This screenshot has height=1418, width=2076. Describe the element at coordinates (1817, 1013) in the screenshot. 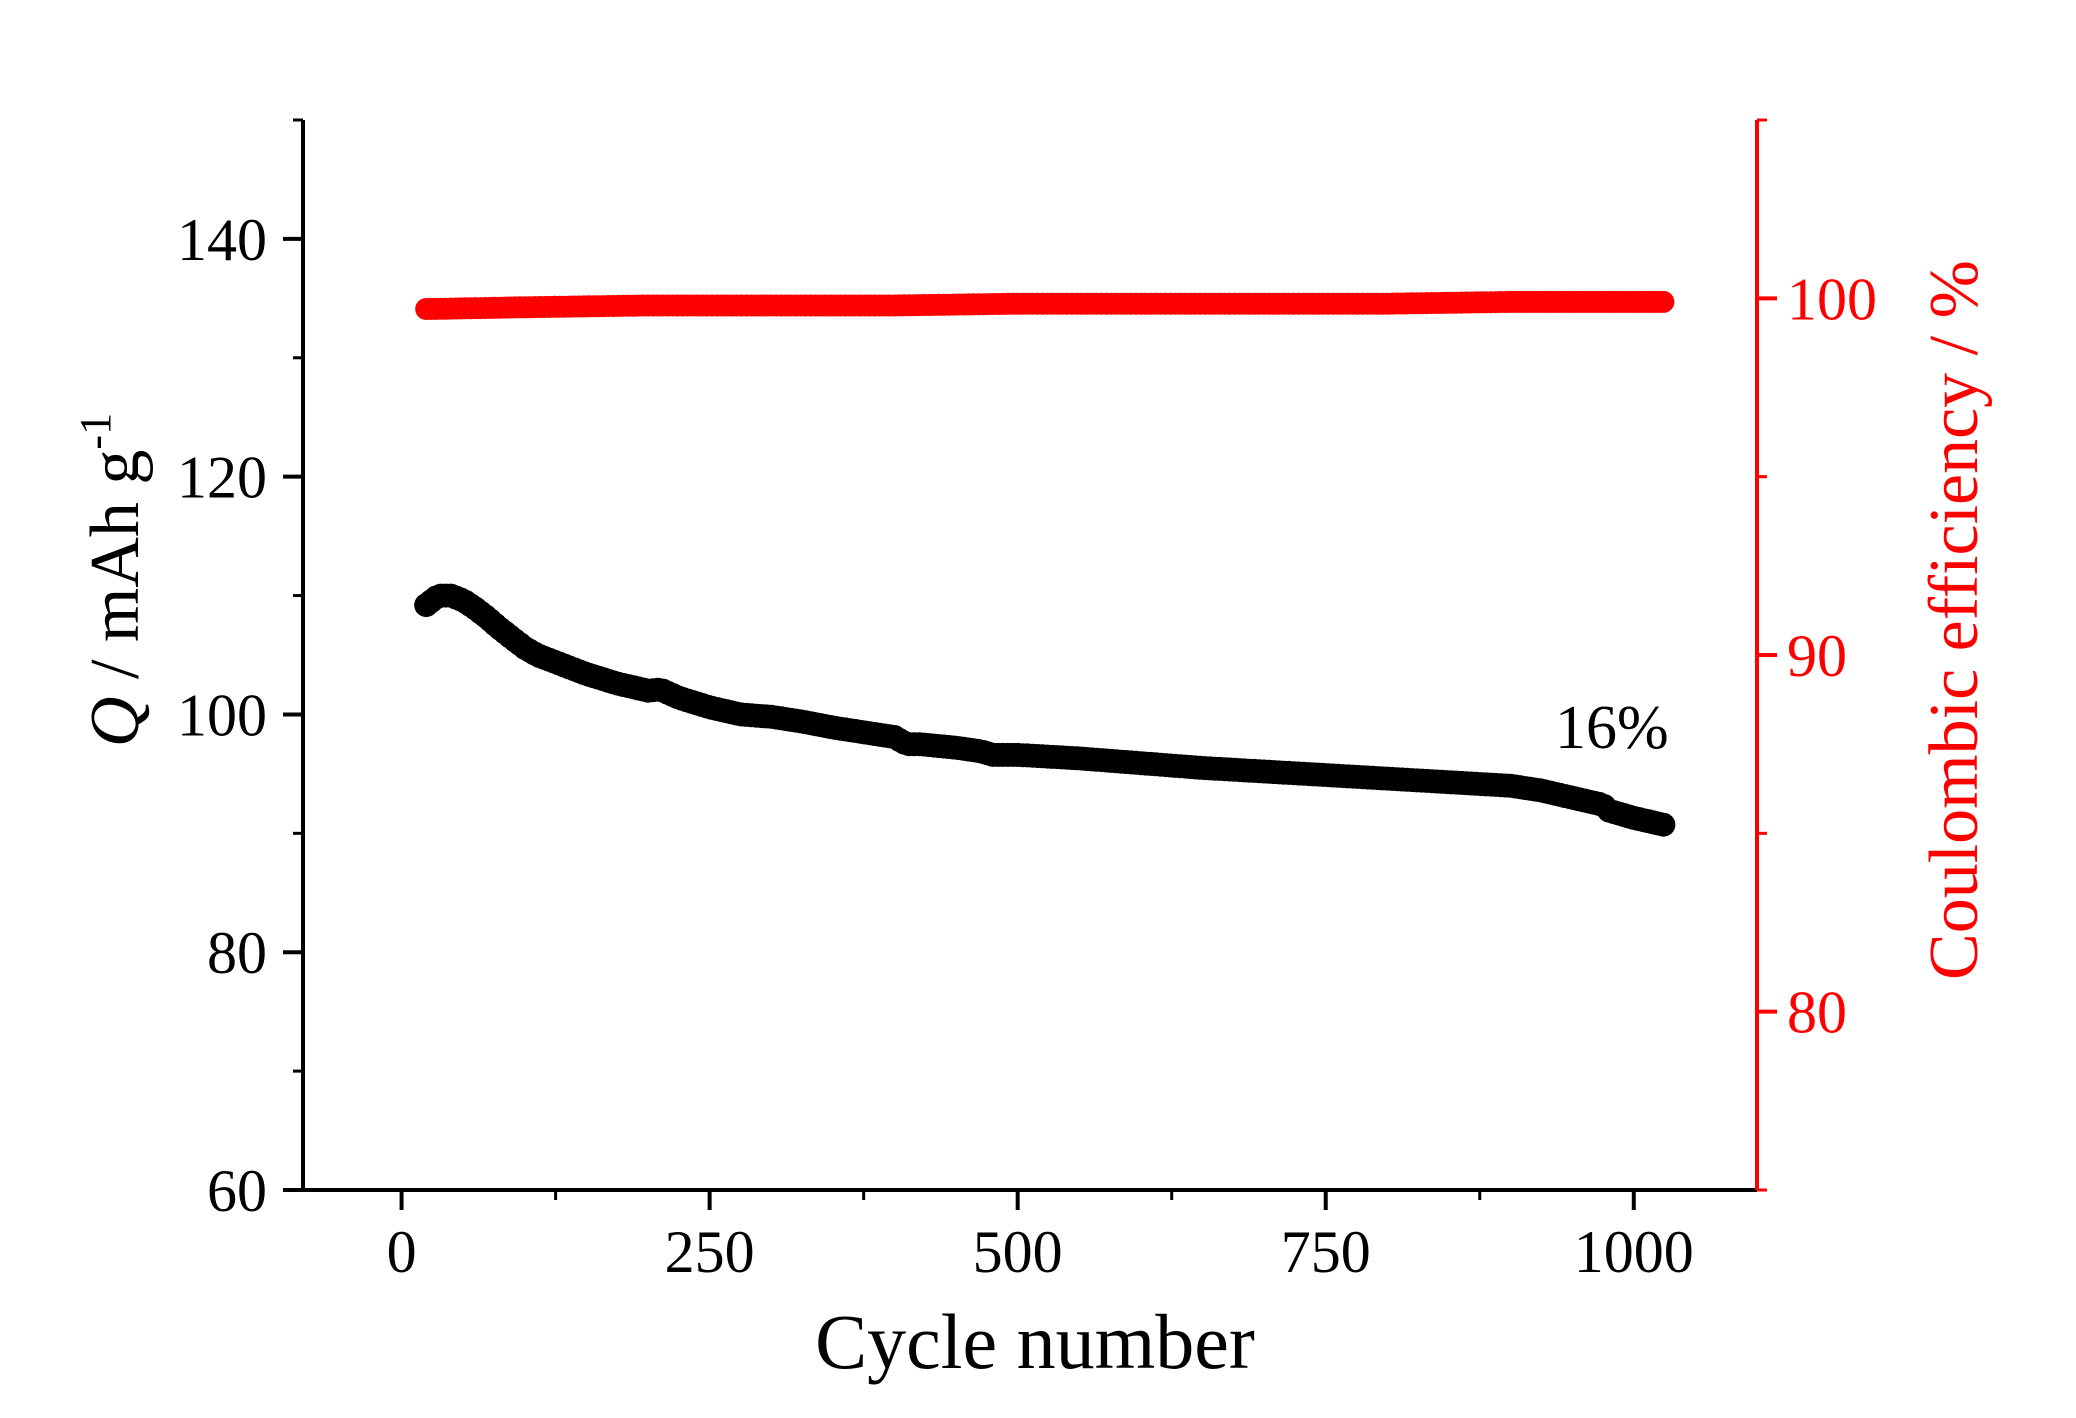

I see `y2-tick-label: 80` at that location.